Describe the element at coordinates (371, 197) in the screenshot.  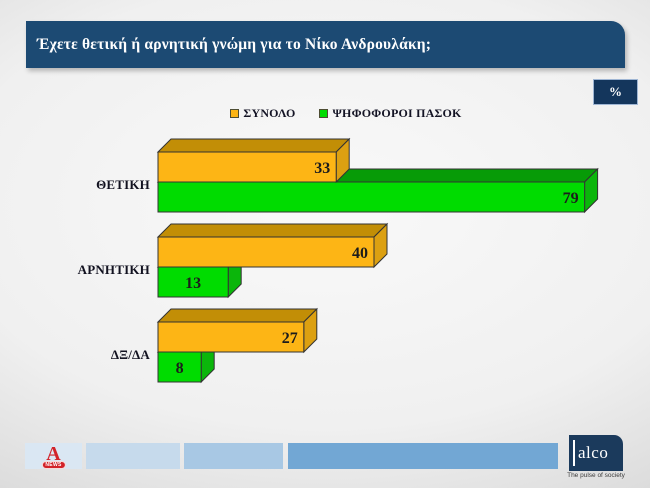
I see `bar-s1-c0` at that location.